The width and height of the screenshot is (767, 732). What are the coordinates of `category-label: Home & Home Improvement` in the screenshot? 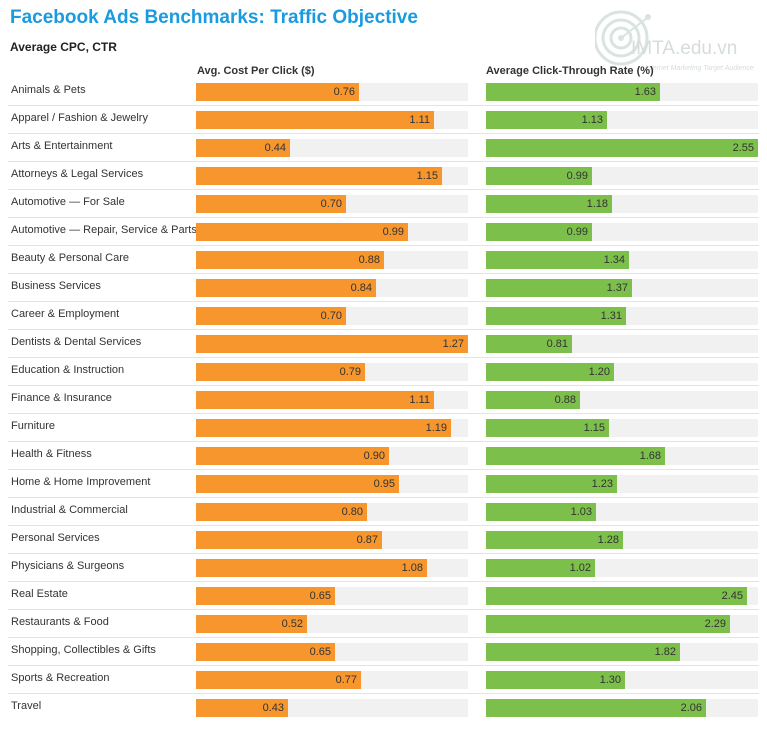 It's located at (81, 482).